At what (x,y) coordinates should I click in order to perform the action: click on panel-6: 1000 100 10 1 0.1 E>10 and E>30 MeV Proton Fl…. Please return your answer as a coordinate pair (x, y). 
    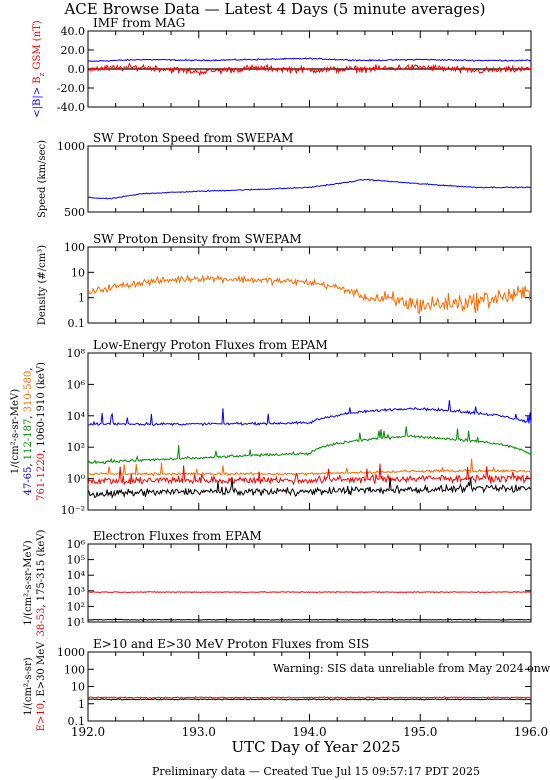
    Looking at the image, I should click on (286, 688).